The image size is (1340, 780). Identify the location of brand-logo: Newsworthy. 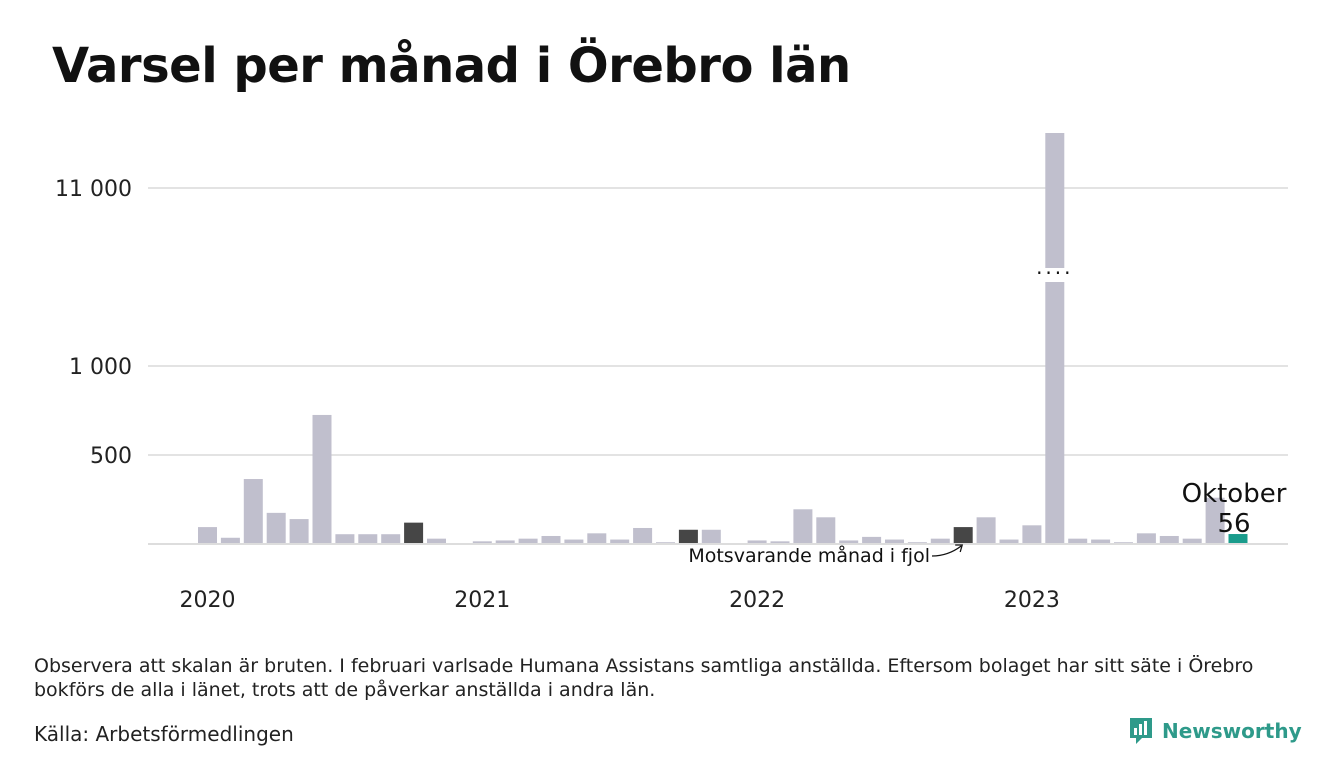
(1215, 731).